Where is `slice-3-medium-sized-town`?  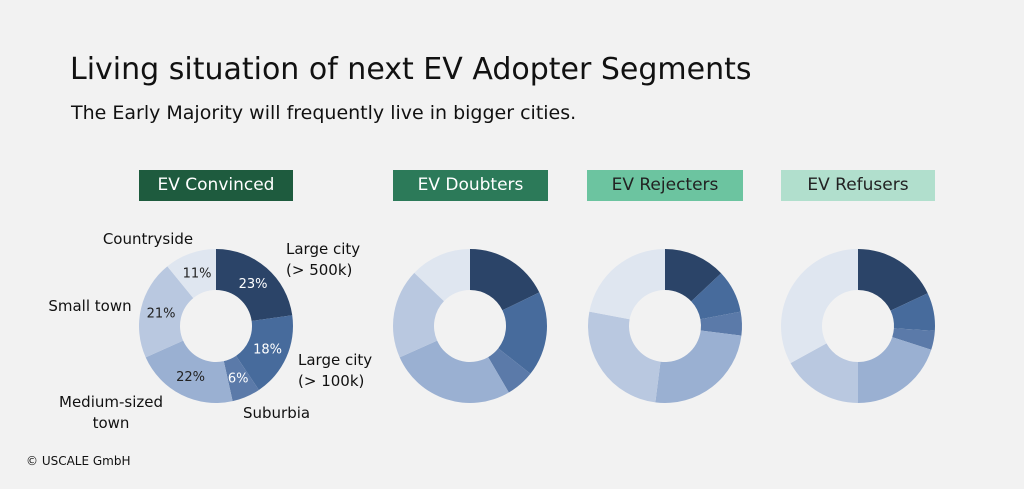 slice-3-medium-sized-town is located at coordinates (698, 366).